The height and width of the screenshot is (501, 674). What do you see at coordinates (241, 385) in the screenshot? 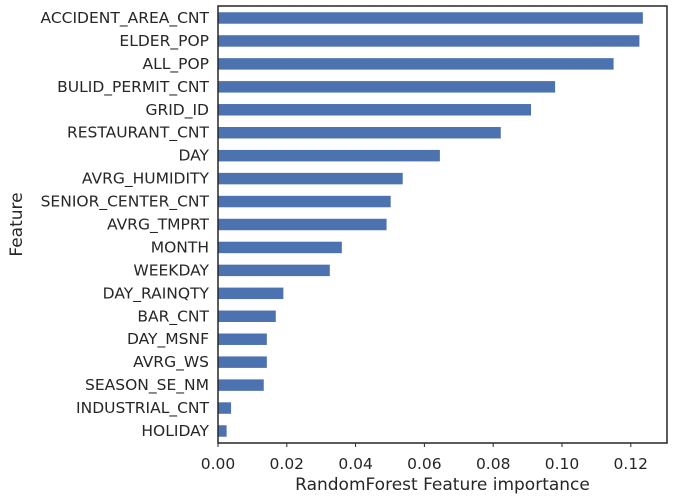
I see `bar-season-se-nm` at bounding box center [241, 385].